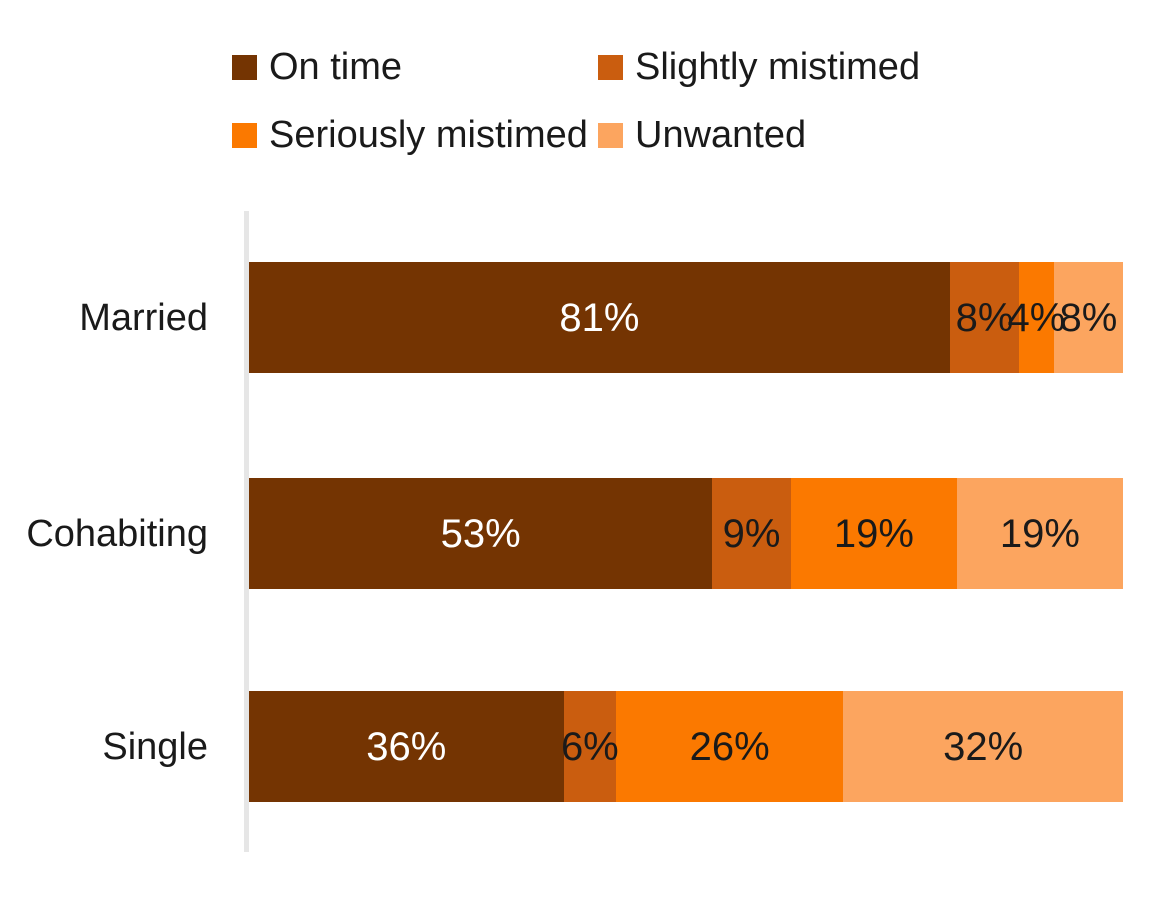 The height and width of the screenshot is (897, 1166). I want to click on bar-value-label: 32%, so click(983, 746).